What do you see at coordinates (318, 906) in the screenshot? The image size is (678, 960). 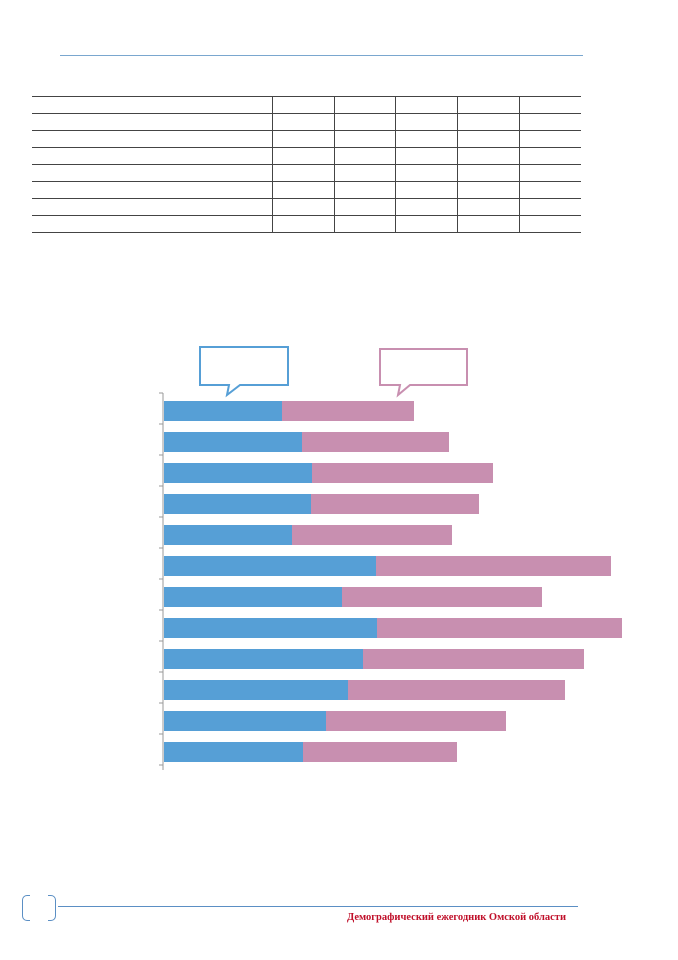 I see `footer-rule` at bounding box center [318, 906].